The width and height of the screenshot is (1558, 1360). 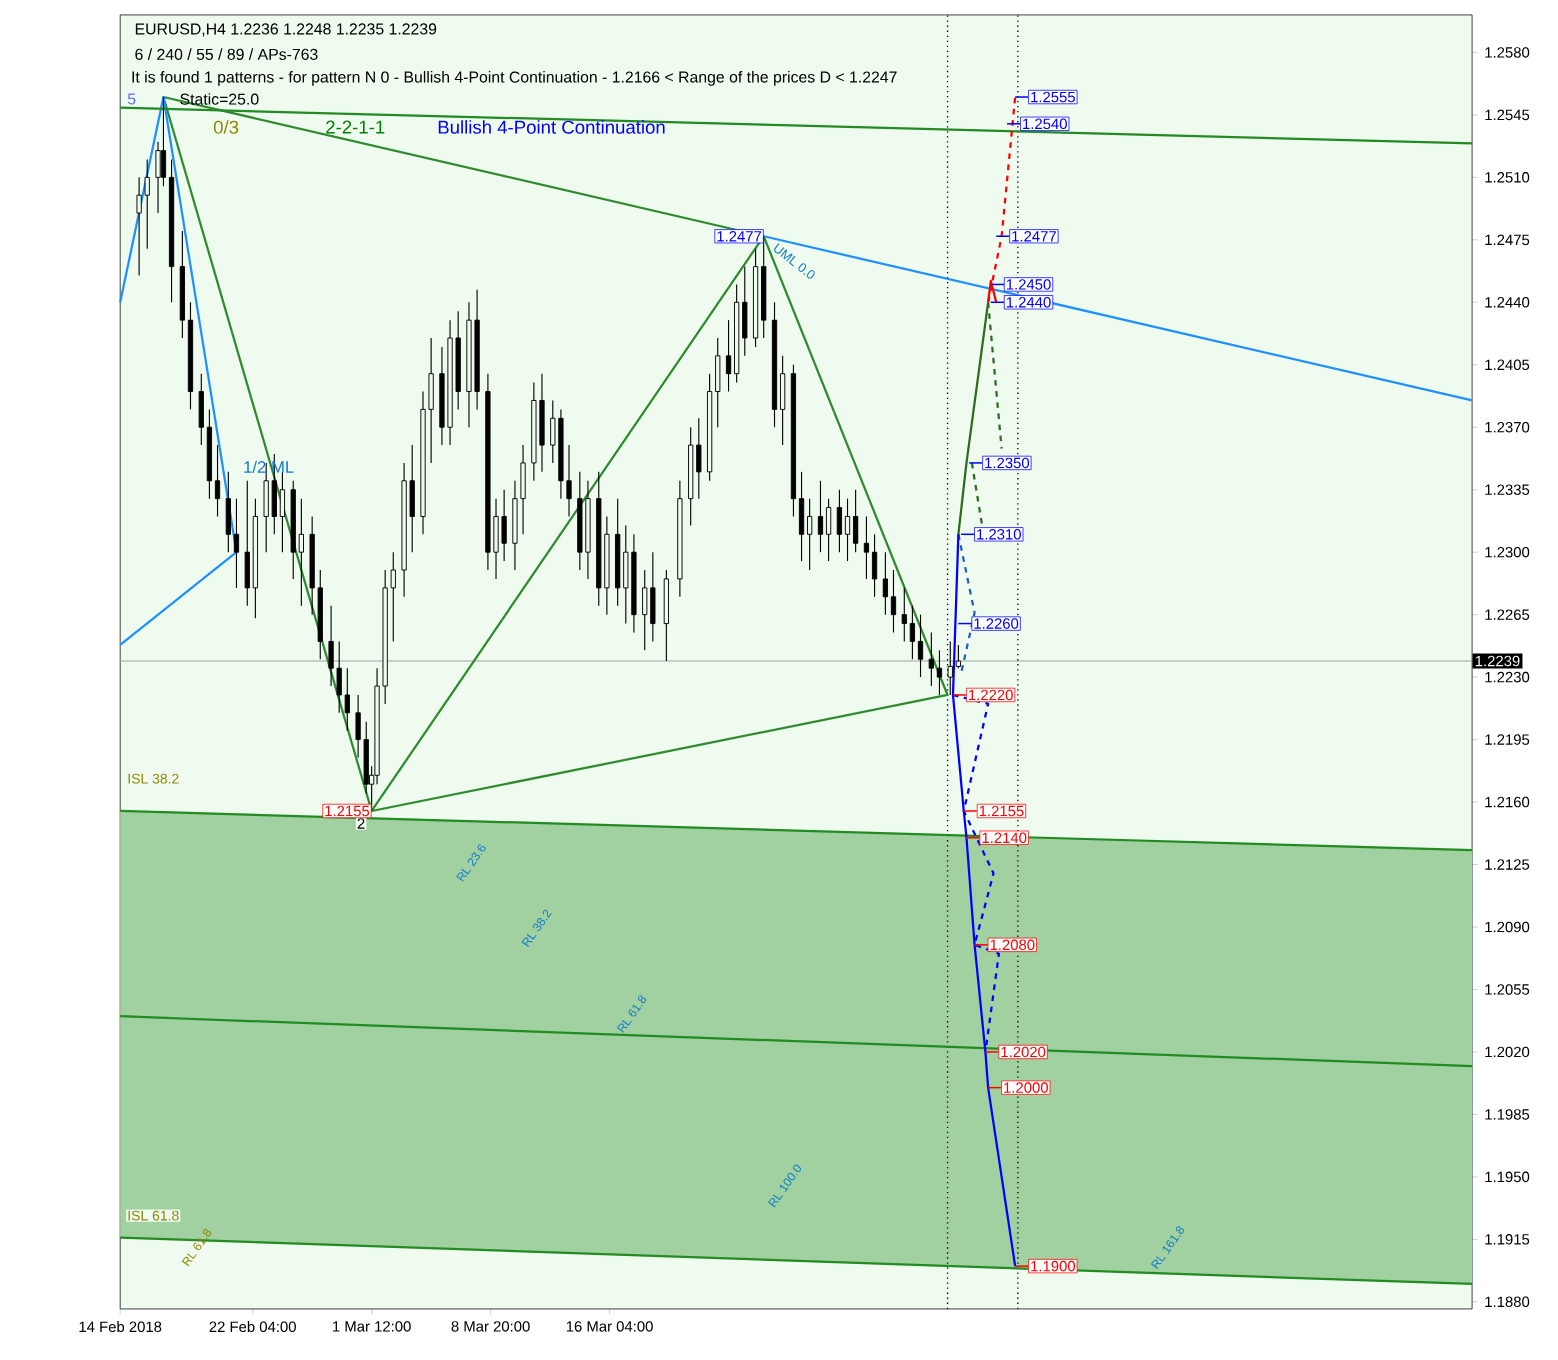 I want to click on annotation: Bullish 4-Point Continuation, so click(x=551, y=127).